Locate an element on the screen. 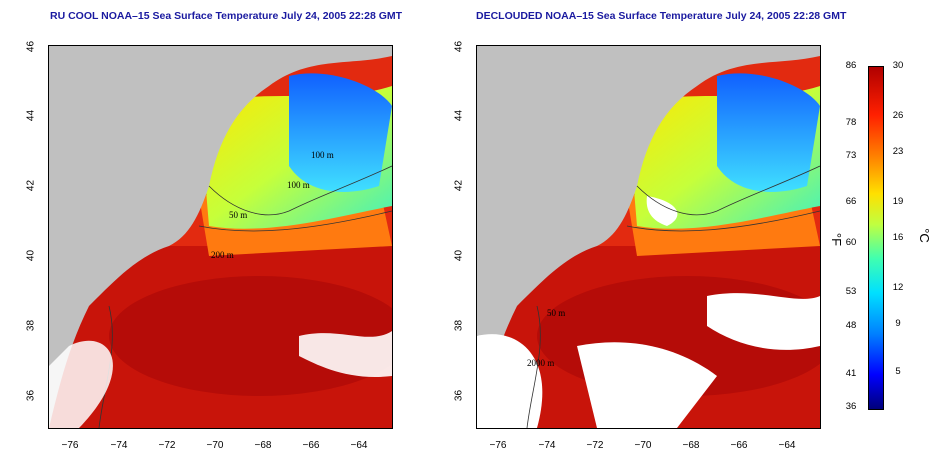  f-label-78: 78 is located at coordinates (851, 122).